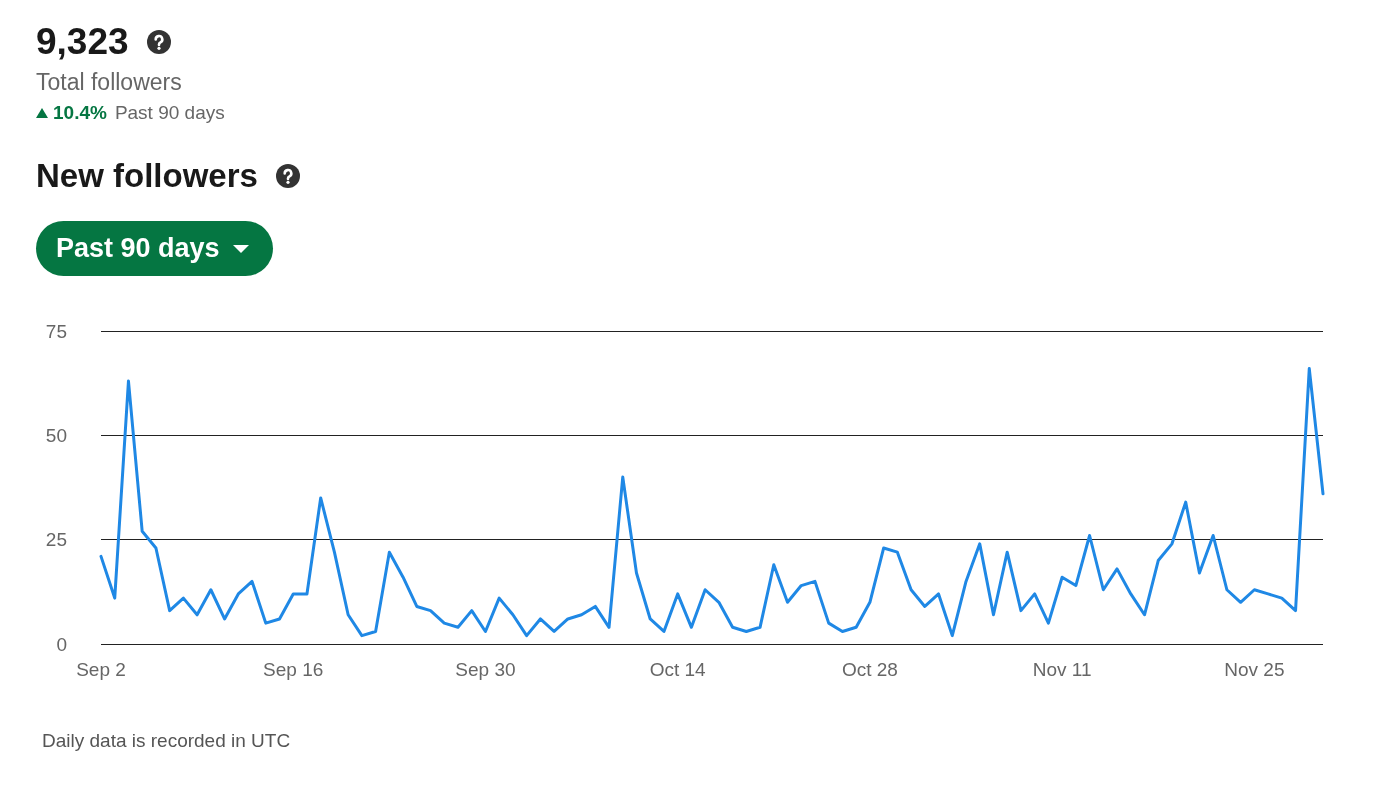  What do you see at coordinates (82, 42) in the screenshot?
I see `text: 9,323` at bounding box center [82, 42].